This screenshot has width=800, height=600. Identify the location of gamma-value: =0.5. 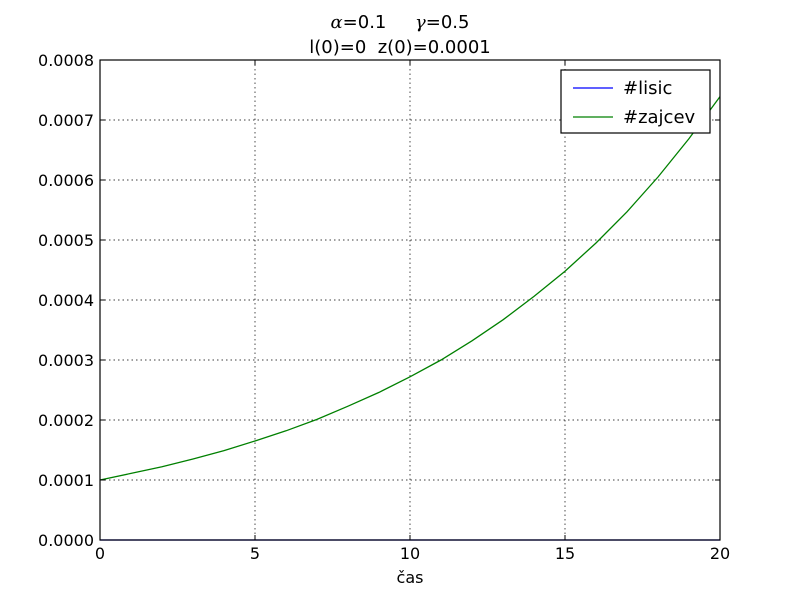
(447, 22).